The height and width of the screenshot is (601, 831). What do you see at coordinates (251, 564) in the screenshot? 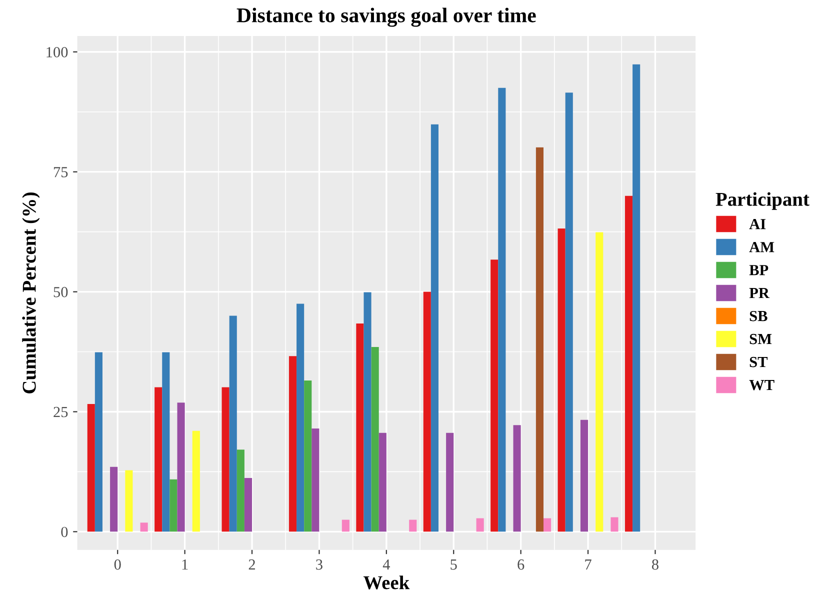
I see `x-tick-label: 2` at bounding box center [251, 564].